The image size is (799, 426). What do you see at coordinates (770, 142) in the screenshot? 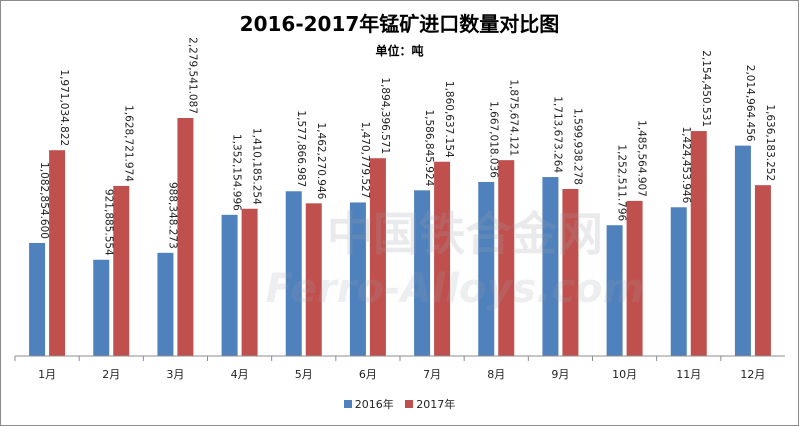
I see `data-label: 1,636,183.252` at bounding box center [770, 142].